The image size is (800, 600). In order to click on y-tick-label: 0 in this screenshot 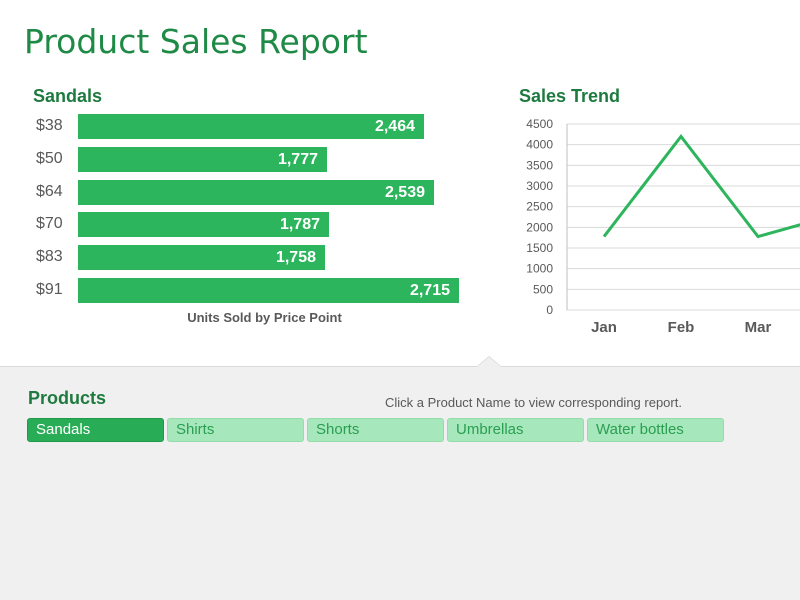, I will do `click(549, 310)`.